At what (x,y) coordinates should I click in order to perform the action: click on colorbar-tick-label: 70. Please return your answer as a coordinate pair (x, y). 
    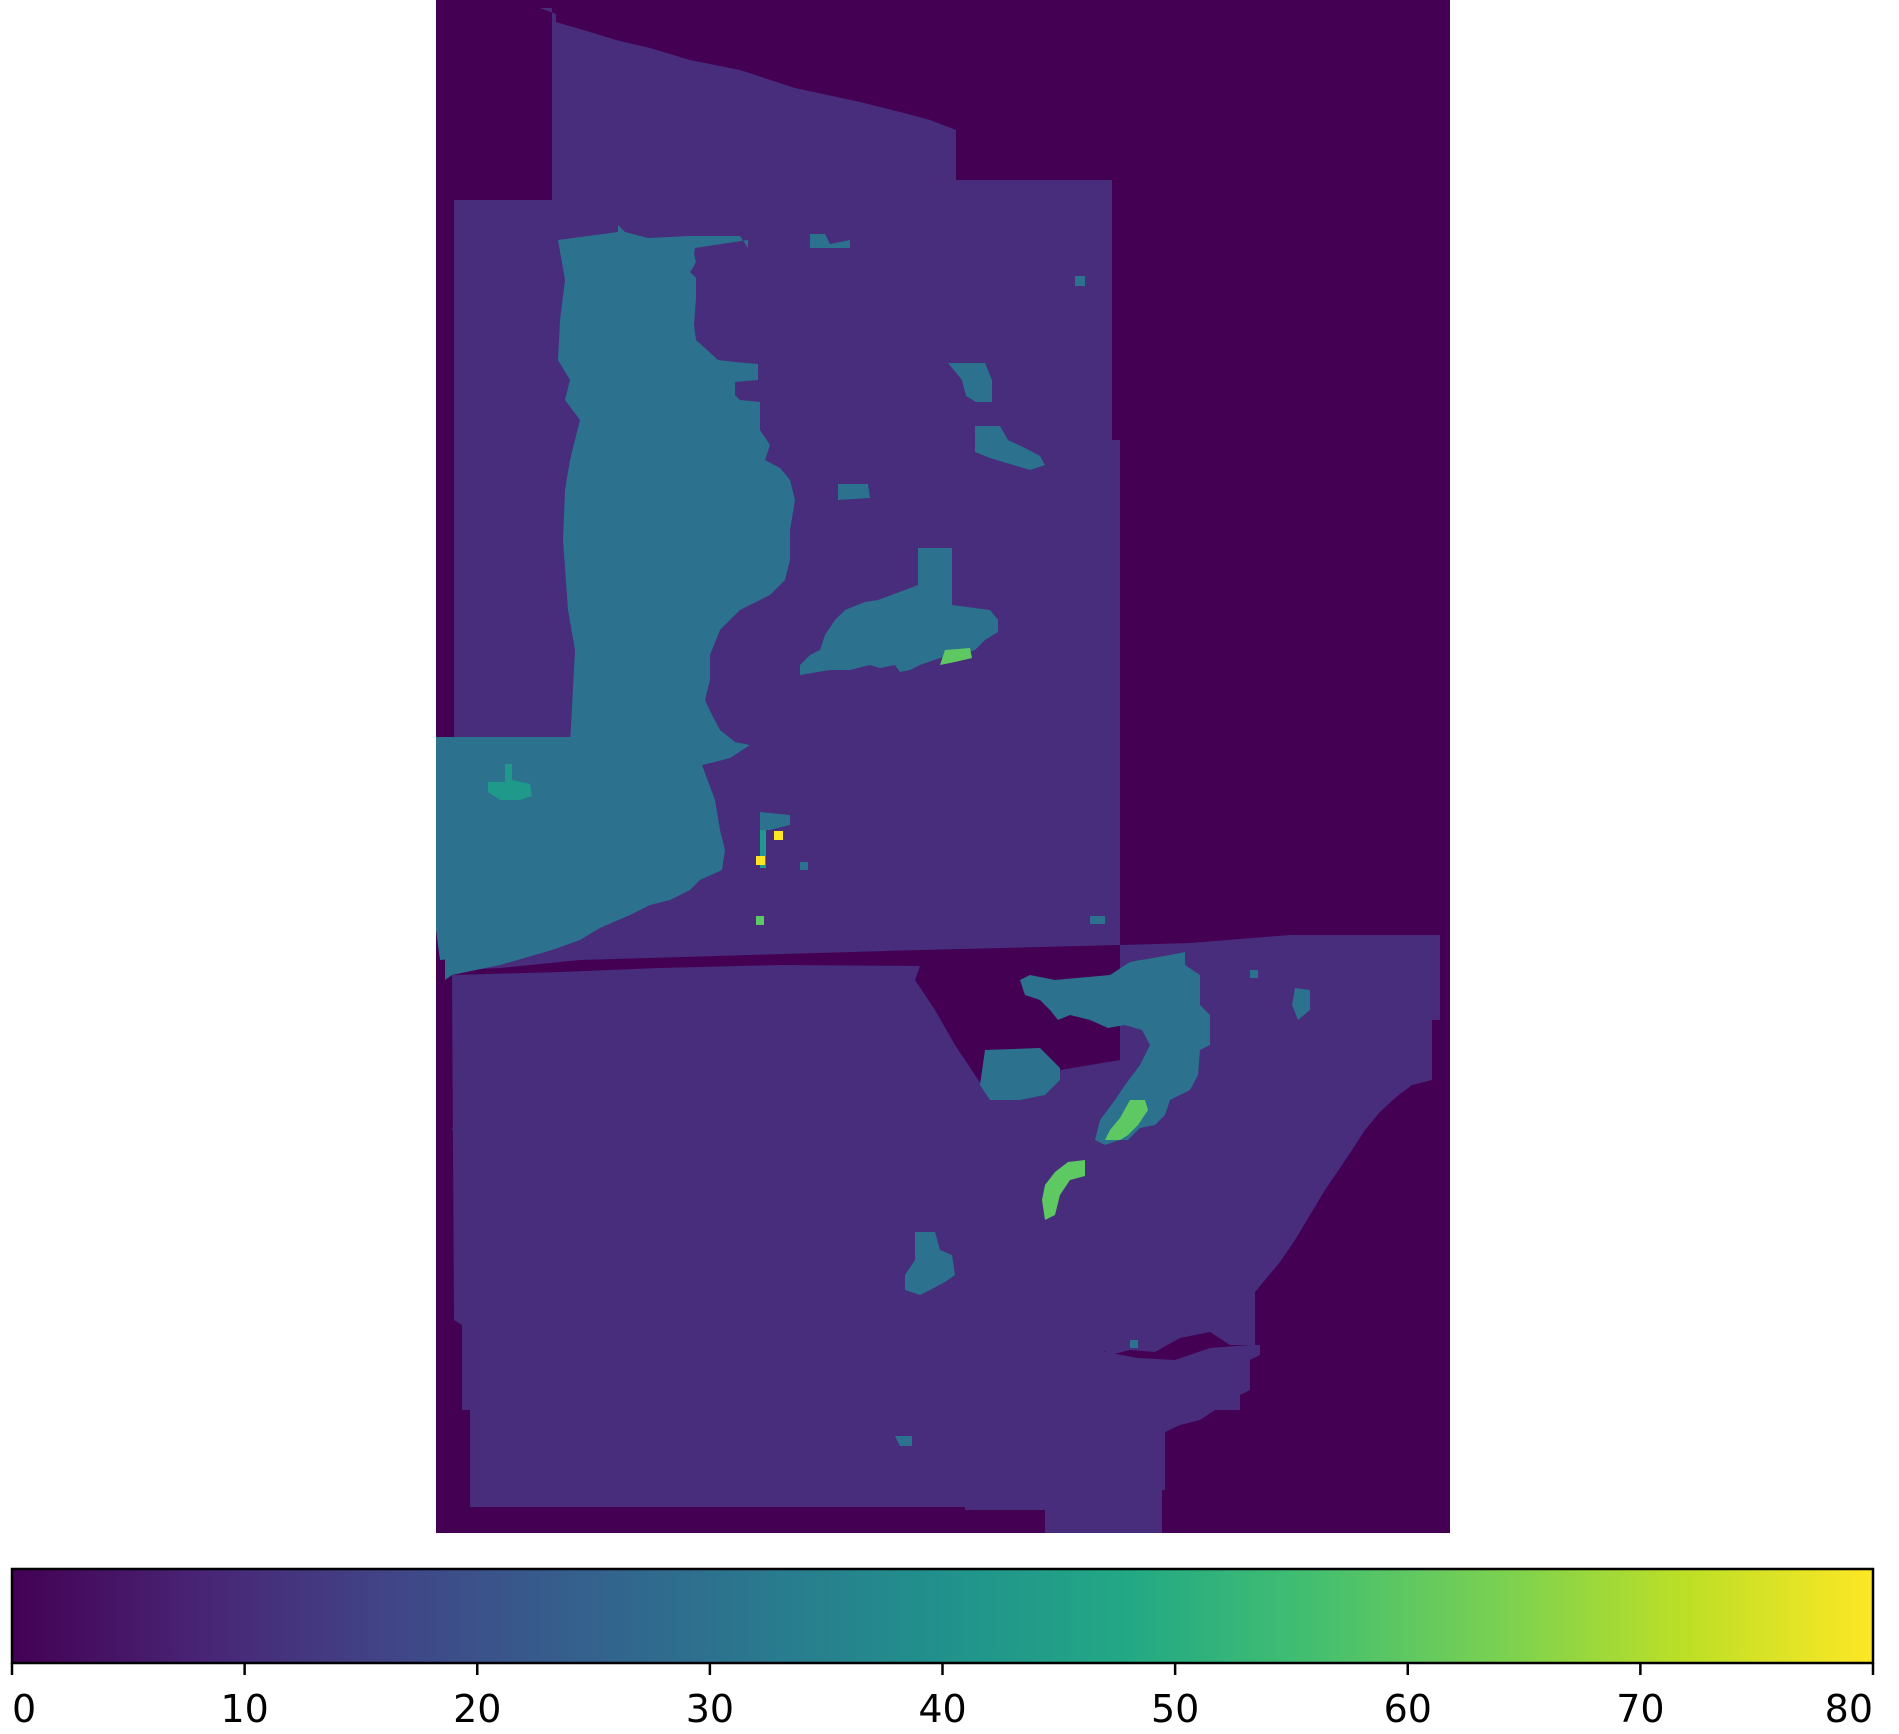
    Looking at the image, I should click on (1640, 1709).